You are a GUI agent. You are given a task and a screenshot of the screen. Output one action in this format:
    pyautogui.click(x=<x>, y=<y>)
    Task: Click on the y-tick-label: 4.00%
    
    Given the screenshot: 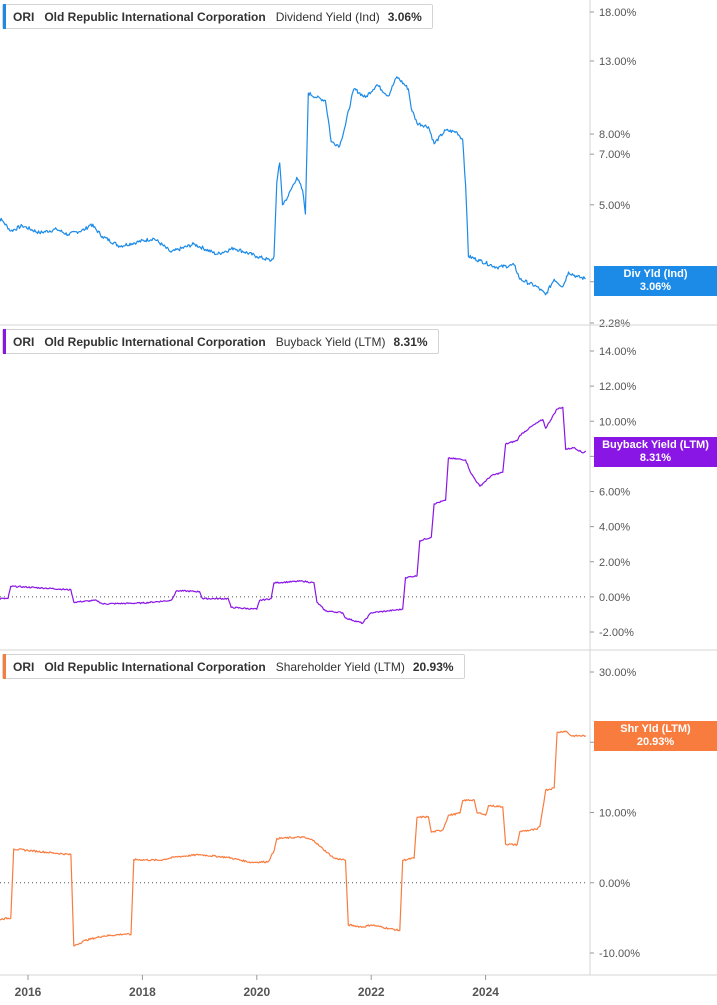 What is the action you would take?
    pyautogui.click(x=614, y=528)
    